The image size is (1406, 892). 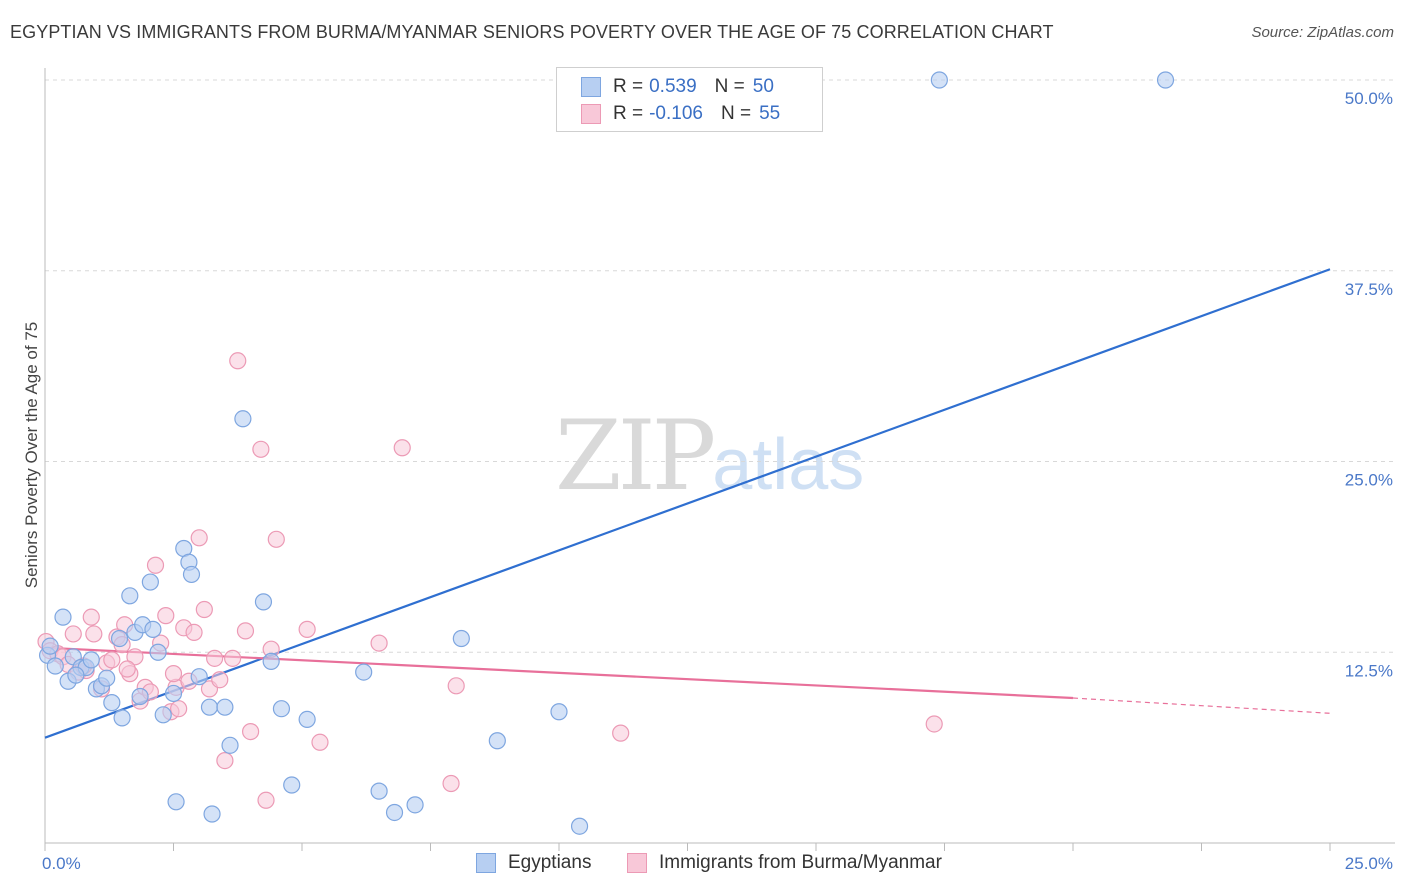 I want to click on legend-row-egyptians: R = 0.539 N = 50, so click(x=677, y=87).